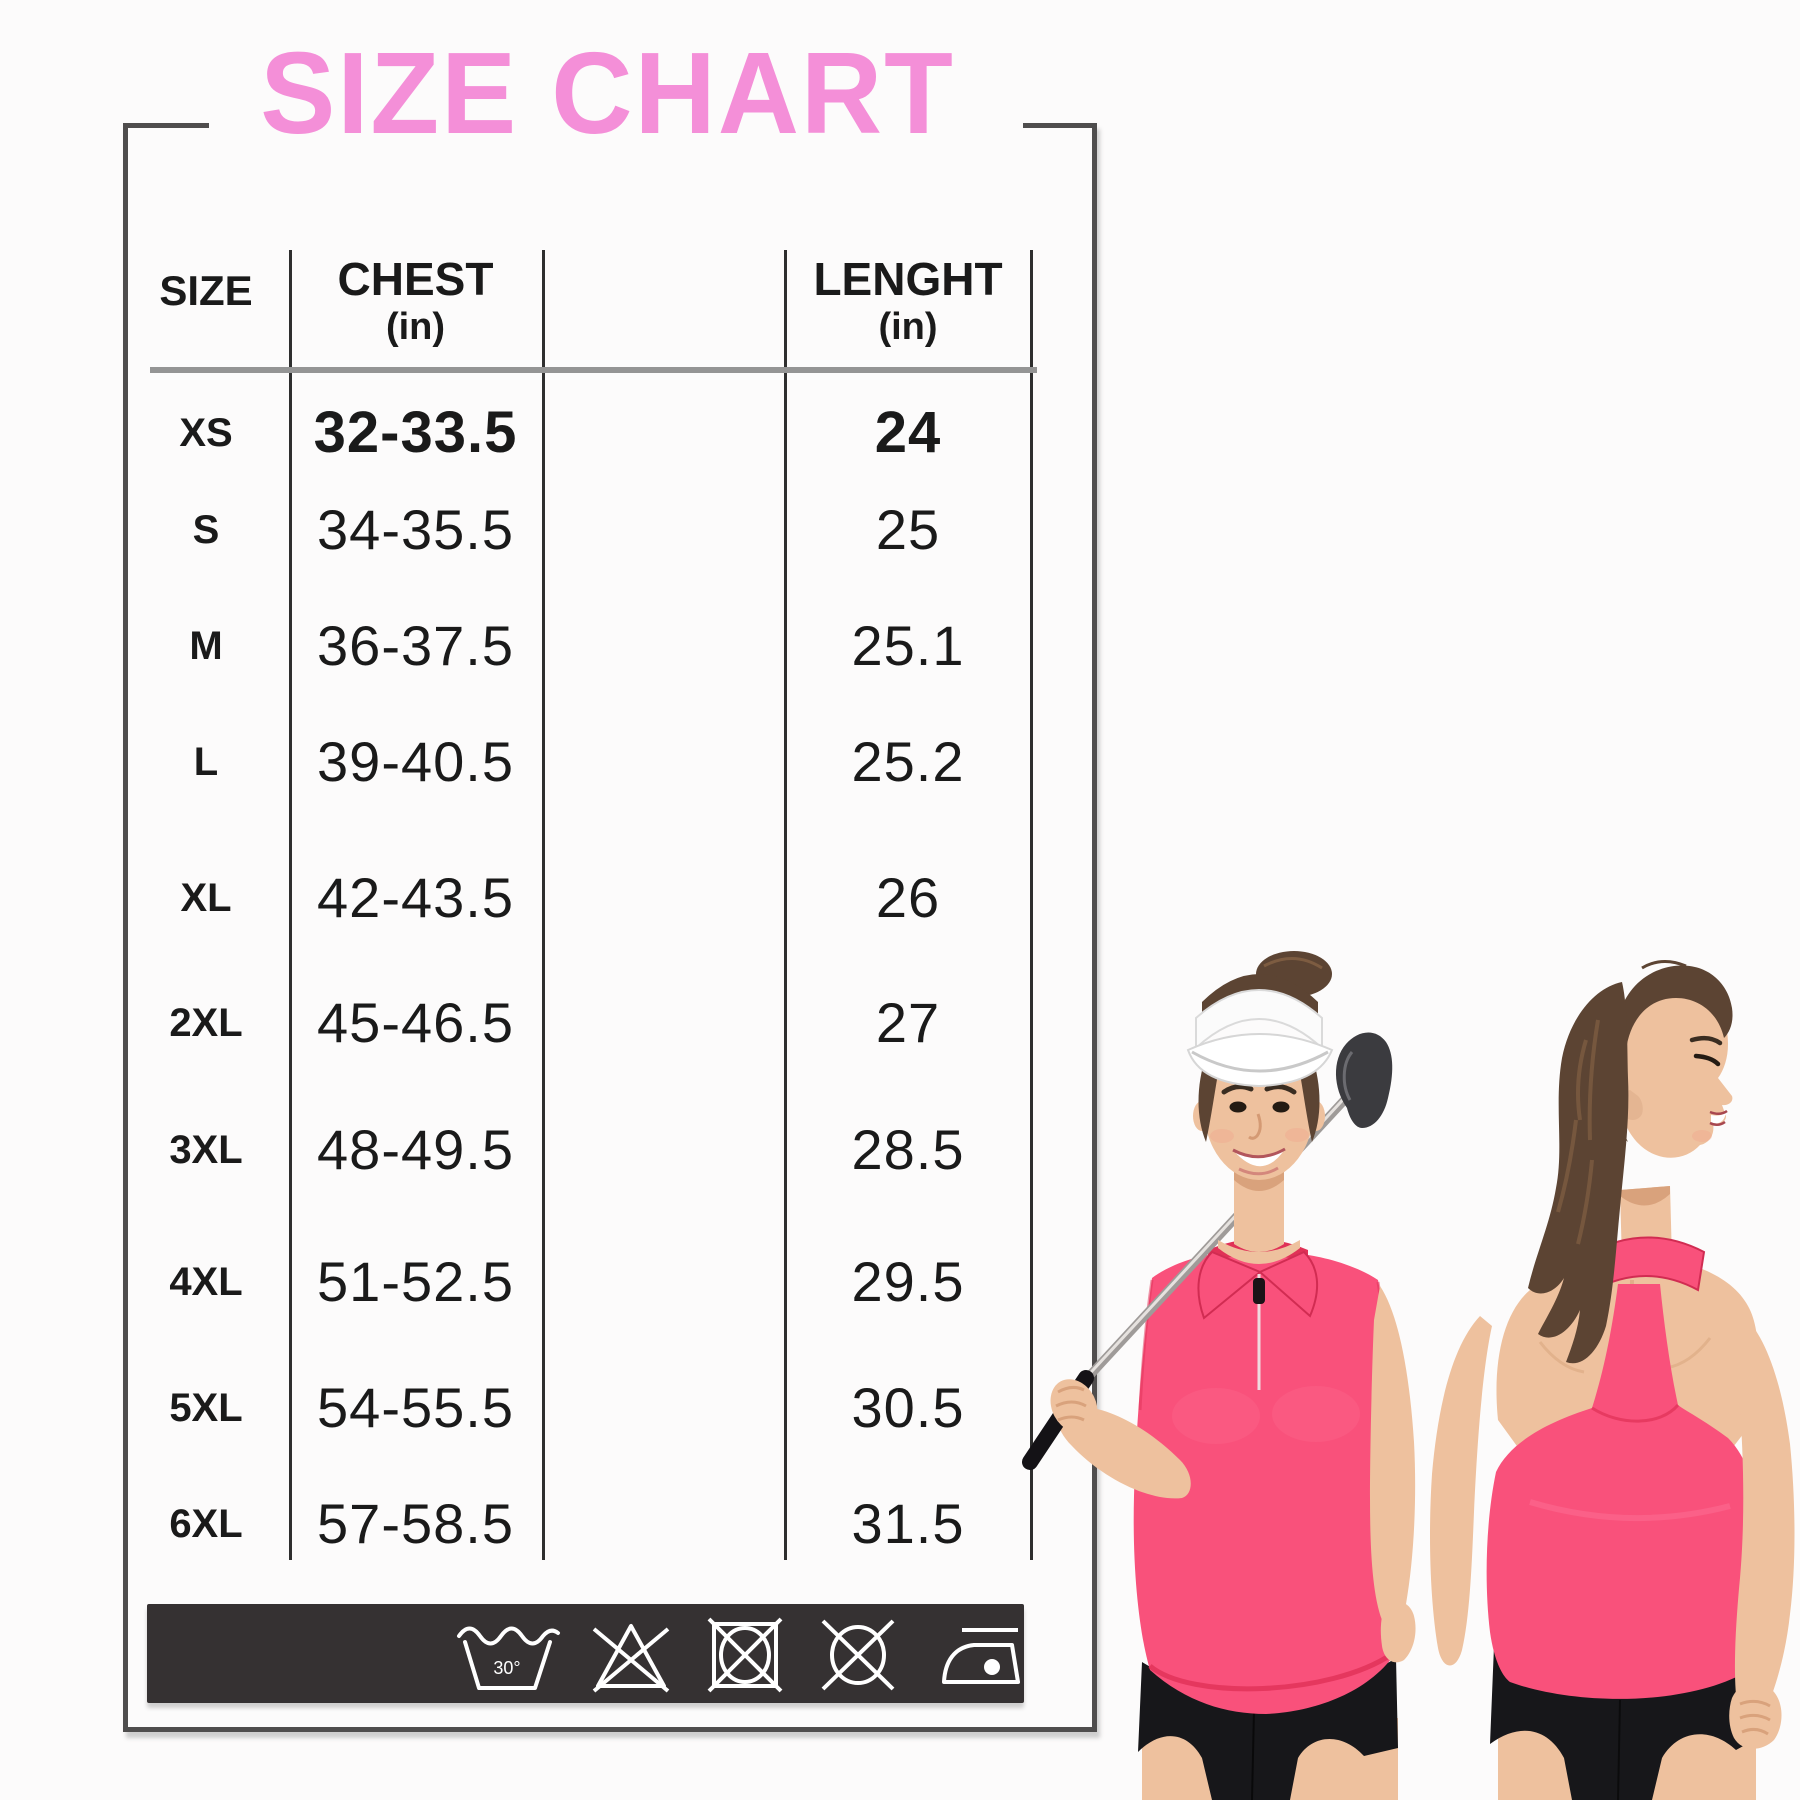  Describe the element at coordinates (506, 1668) in the screenshot. I see `wash-temp-label: 30°` at that location.